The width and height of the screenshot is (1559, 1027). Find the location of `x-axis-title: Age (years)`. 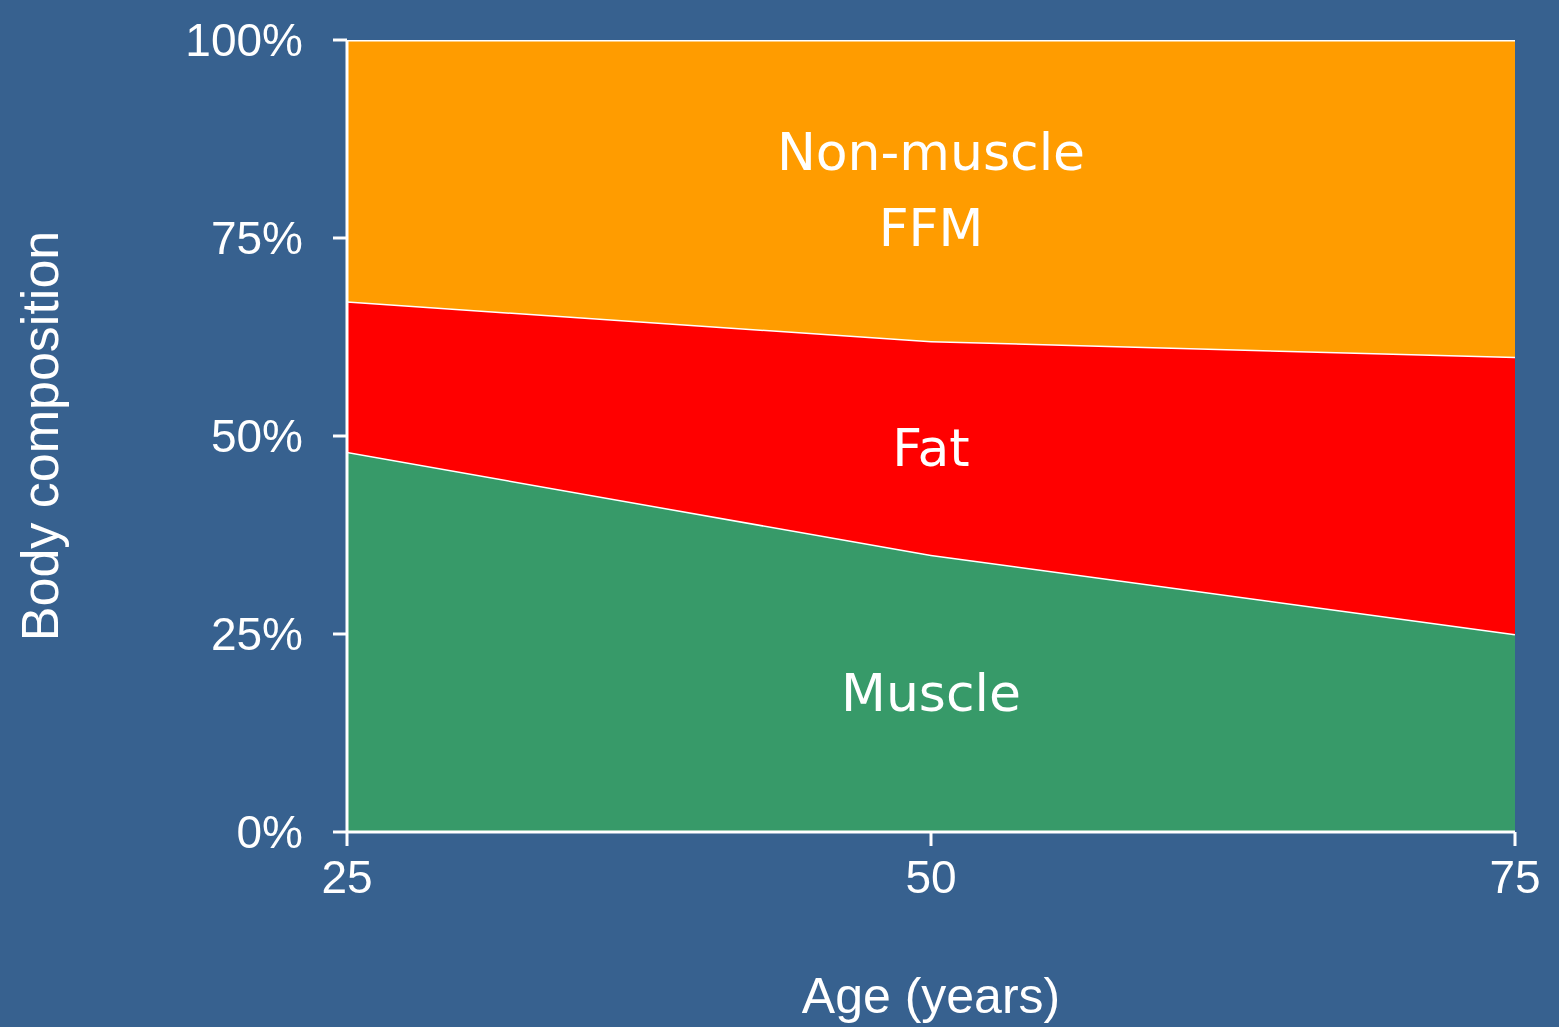

x-axis-title: Age (years) is located at coordinates (931, 996).